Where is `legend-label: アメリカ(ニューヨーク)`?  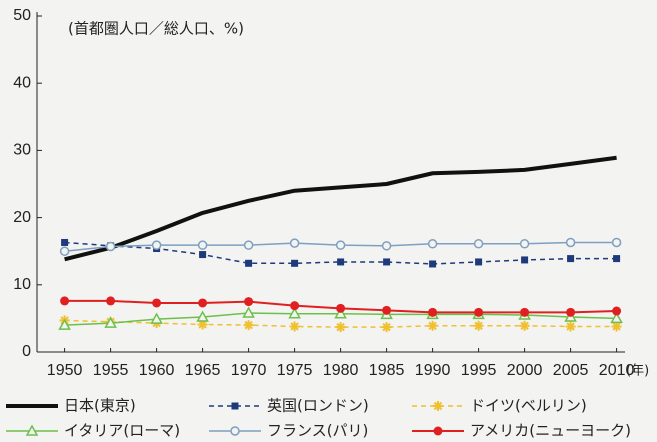 legend-label: アメリカ(ニューヨーク) is located at coordinates (550, 431).